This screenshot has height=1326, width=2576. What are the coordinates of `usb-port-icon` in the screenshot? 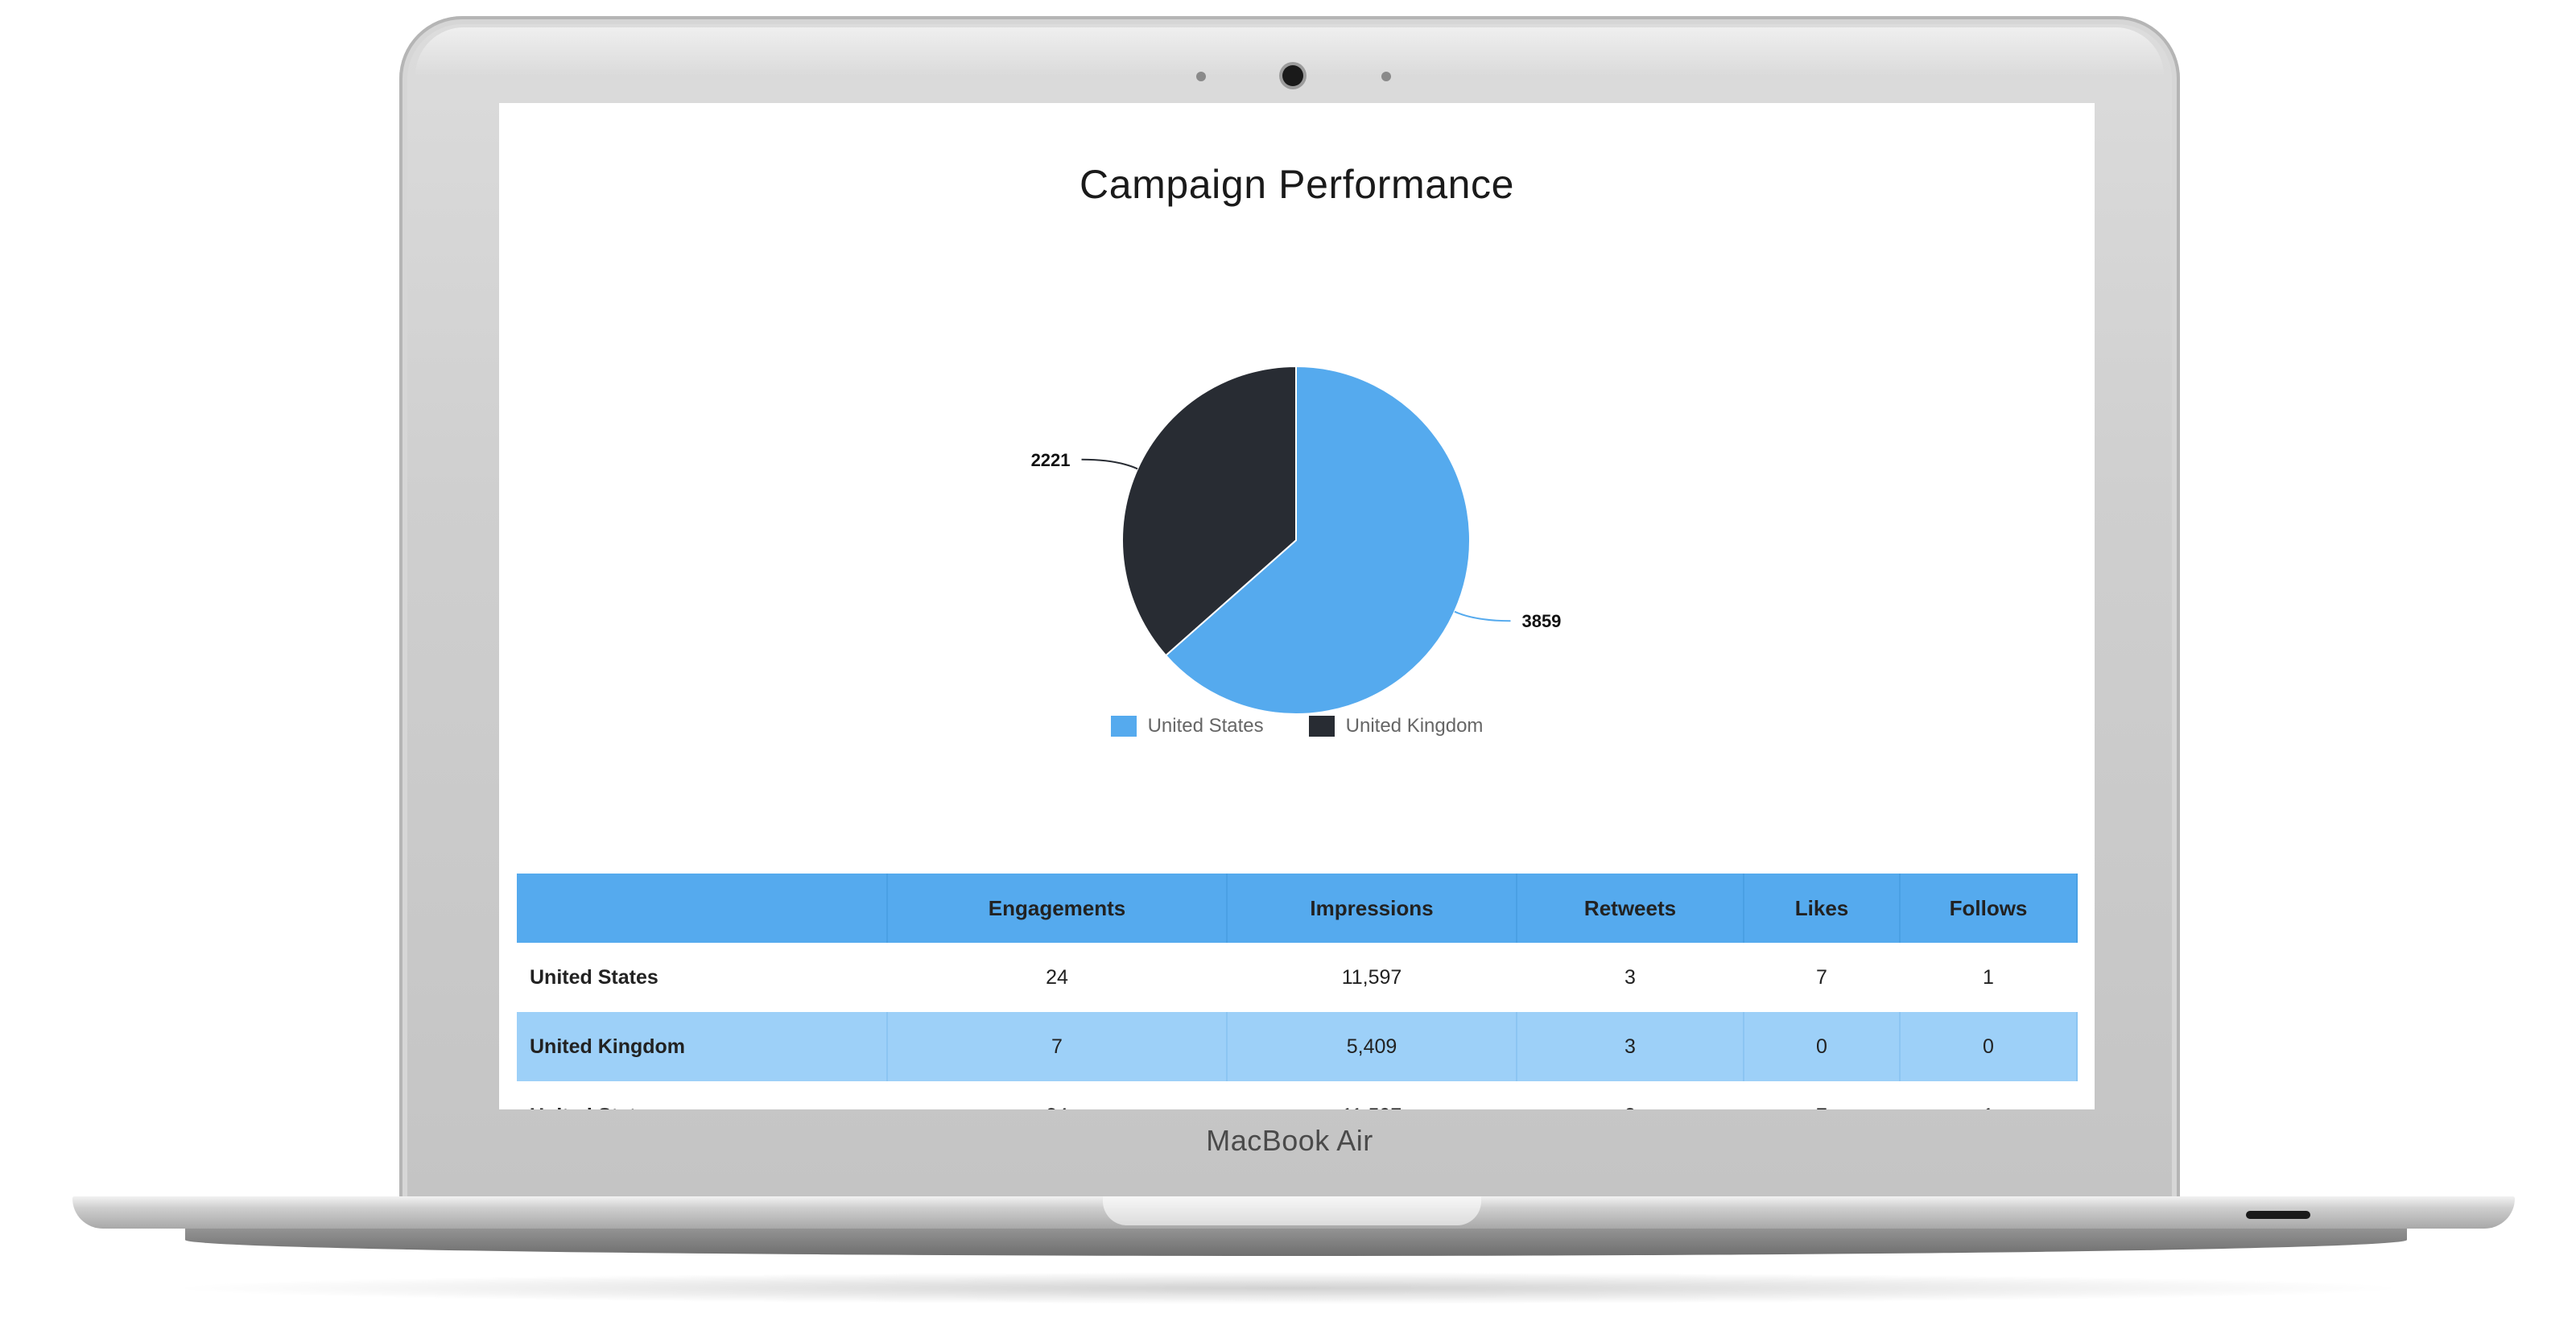 It's located at (2278, 1215).